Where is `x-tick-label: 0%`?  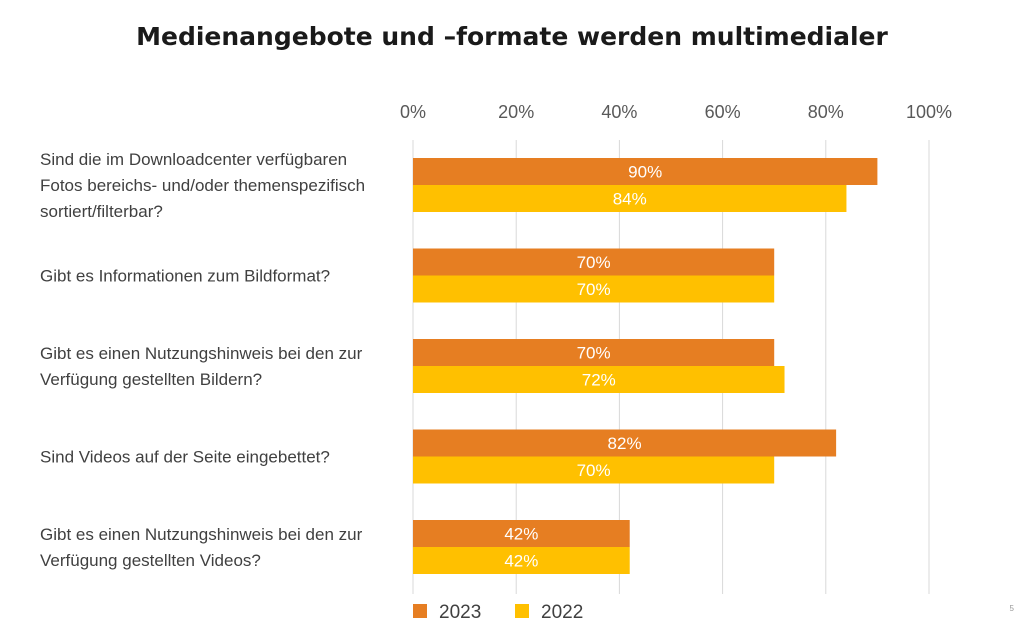
x-tick-label: 0% is located at coordinates (413, 112).